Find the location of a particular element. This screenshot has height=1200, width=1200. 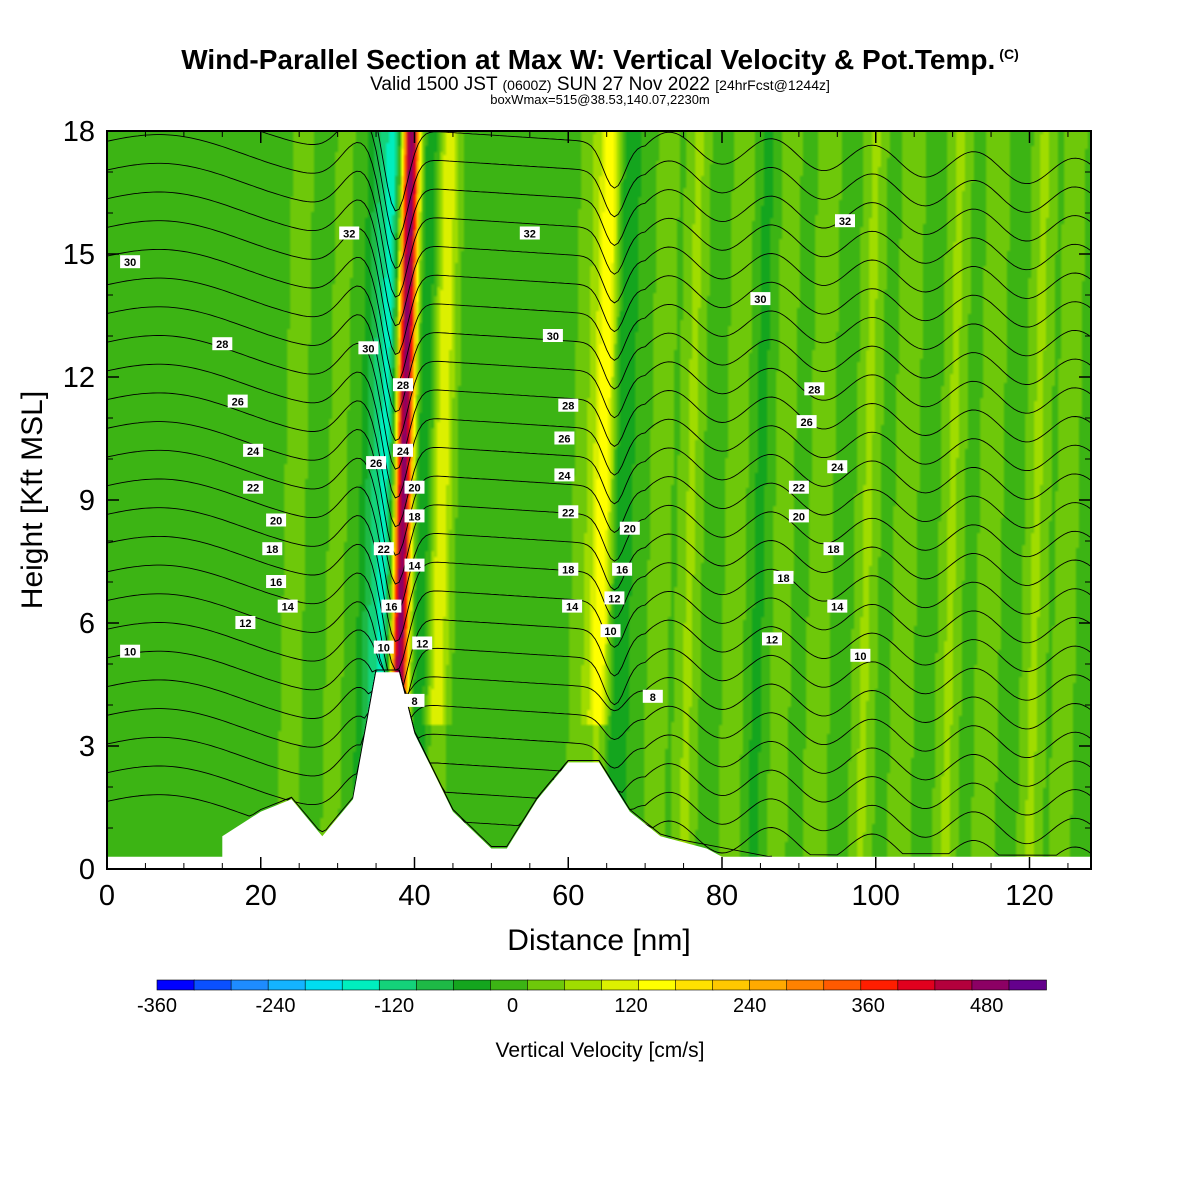

colorbar-tick-label: 120 is located at coordinates (630, 1006).